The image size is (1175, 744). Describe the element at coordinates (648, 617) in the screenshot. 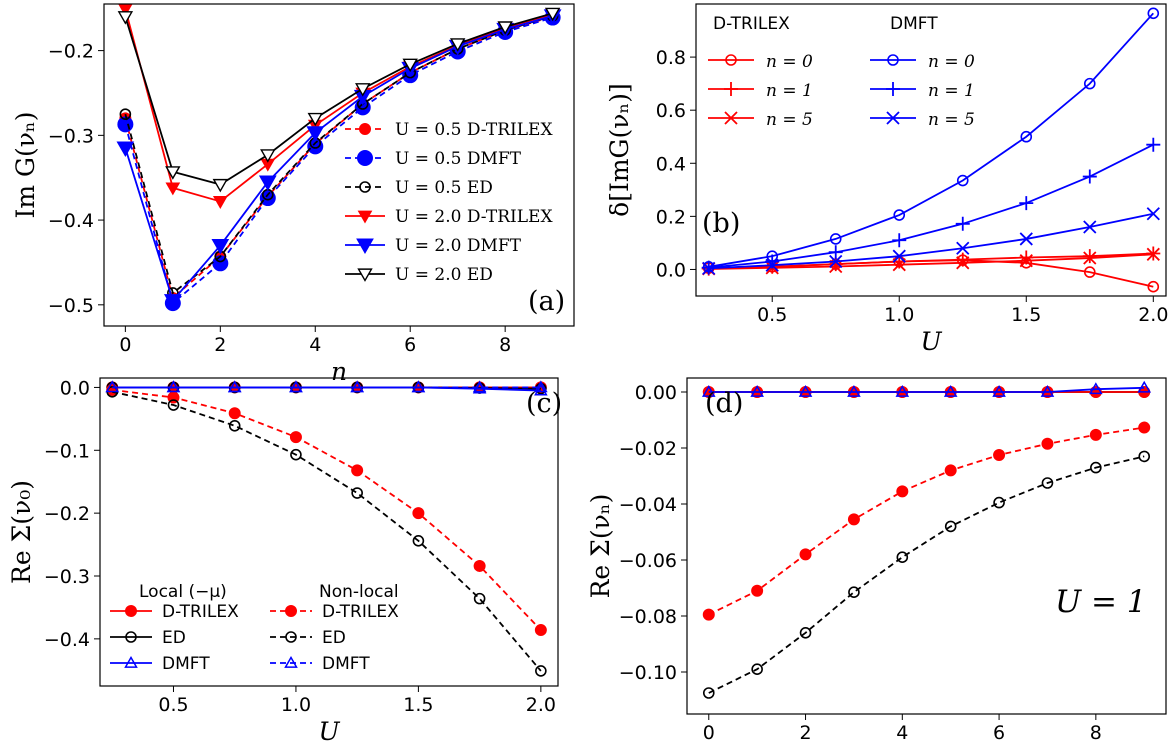

I see `y-tick-label: −0.08` at that location.